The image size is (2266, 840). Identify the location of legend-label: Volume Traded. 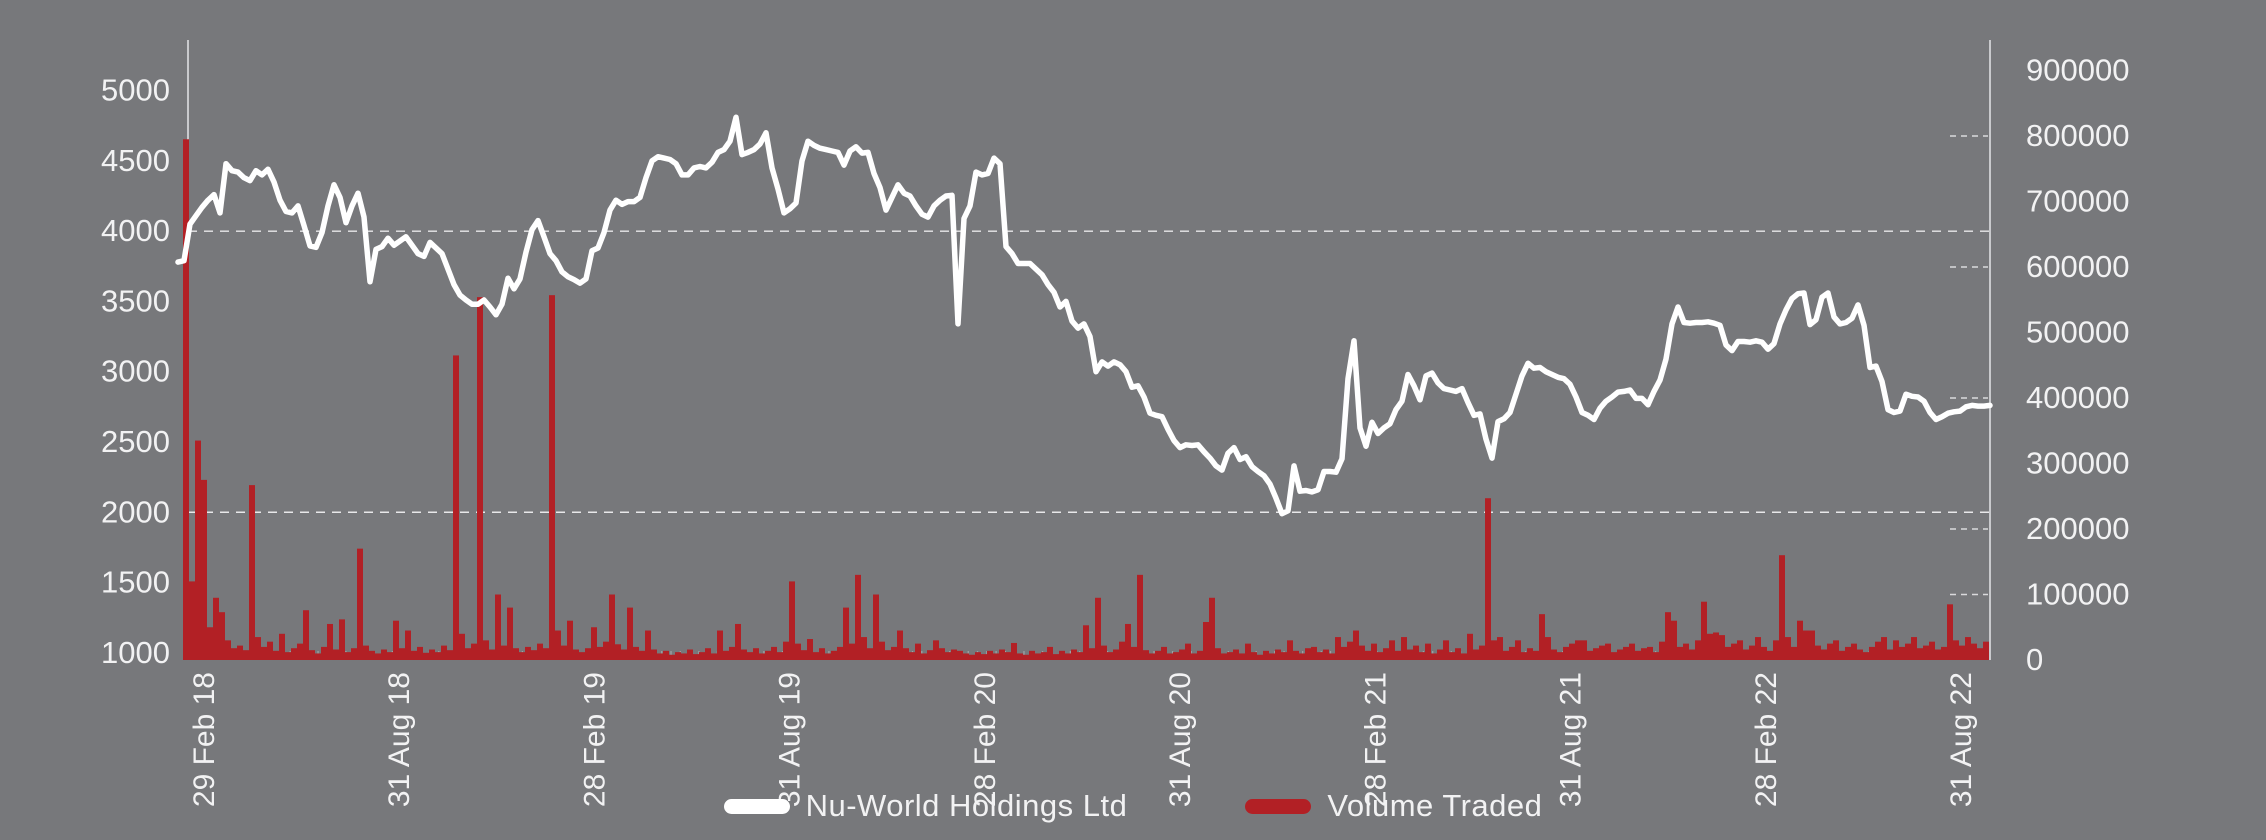
(1435, 805).